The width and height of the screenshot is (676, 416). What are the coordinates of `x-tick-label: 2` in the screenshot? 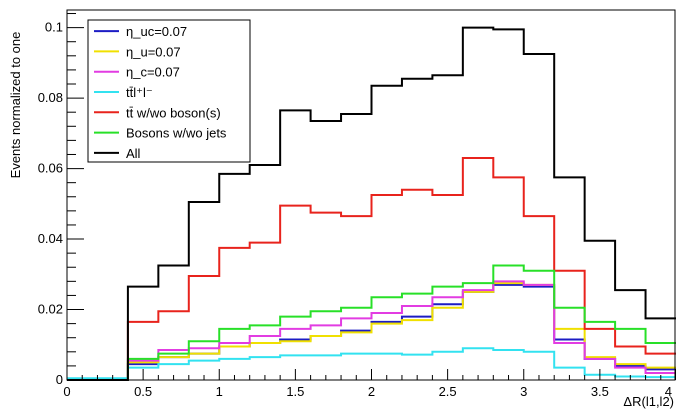 It's located at (371, 391).